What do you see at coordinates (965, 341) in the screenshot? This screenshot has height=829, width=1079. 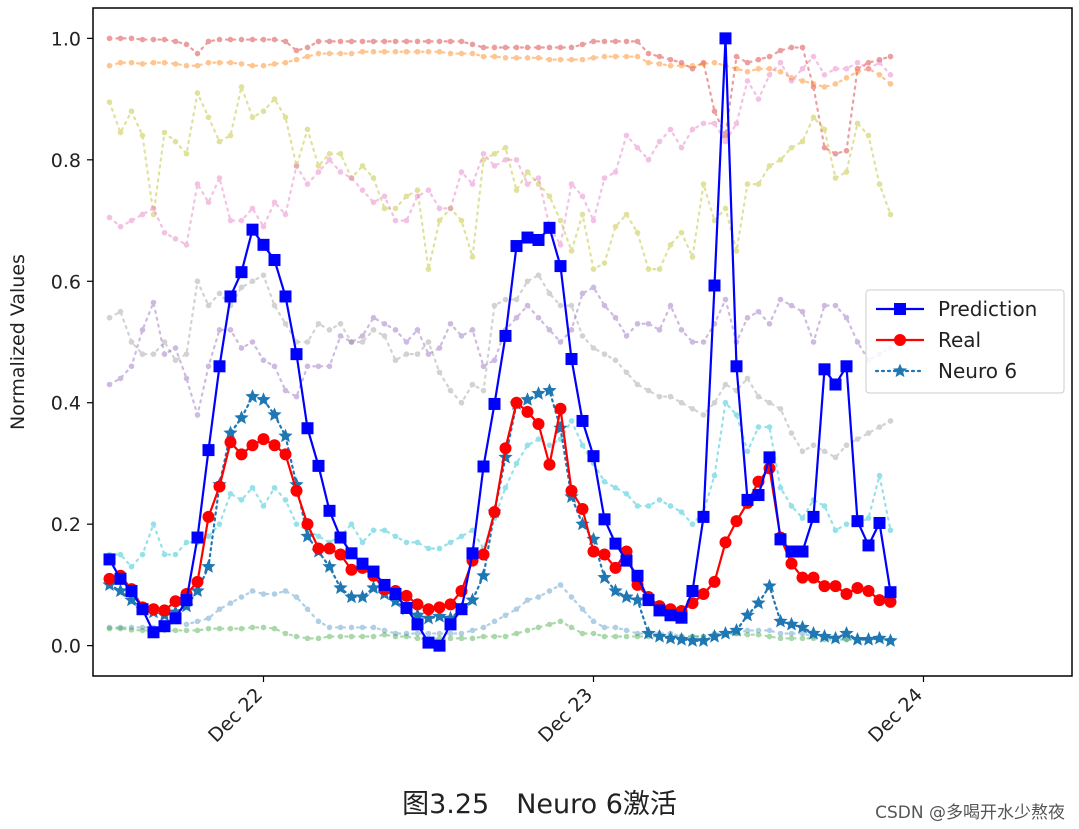 I see `legend: Prediction Real Neuro 6` at bounding box center [965, 341].